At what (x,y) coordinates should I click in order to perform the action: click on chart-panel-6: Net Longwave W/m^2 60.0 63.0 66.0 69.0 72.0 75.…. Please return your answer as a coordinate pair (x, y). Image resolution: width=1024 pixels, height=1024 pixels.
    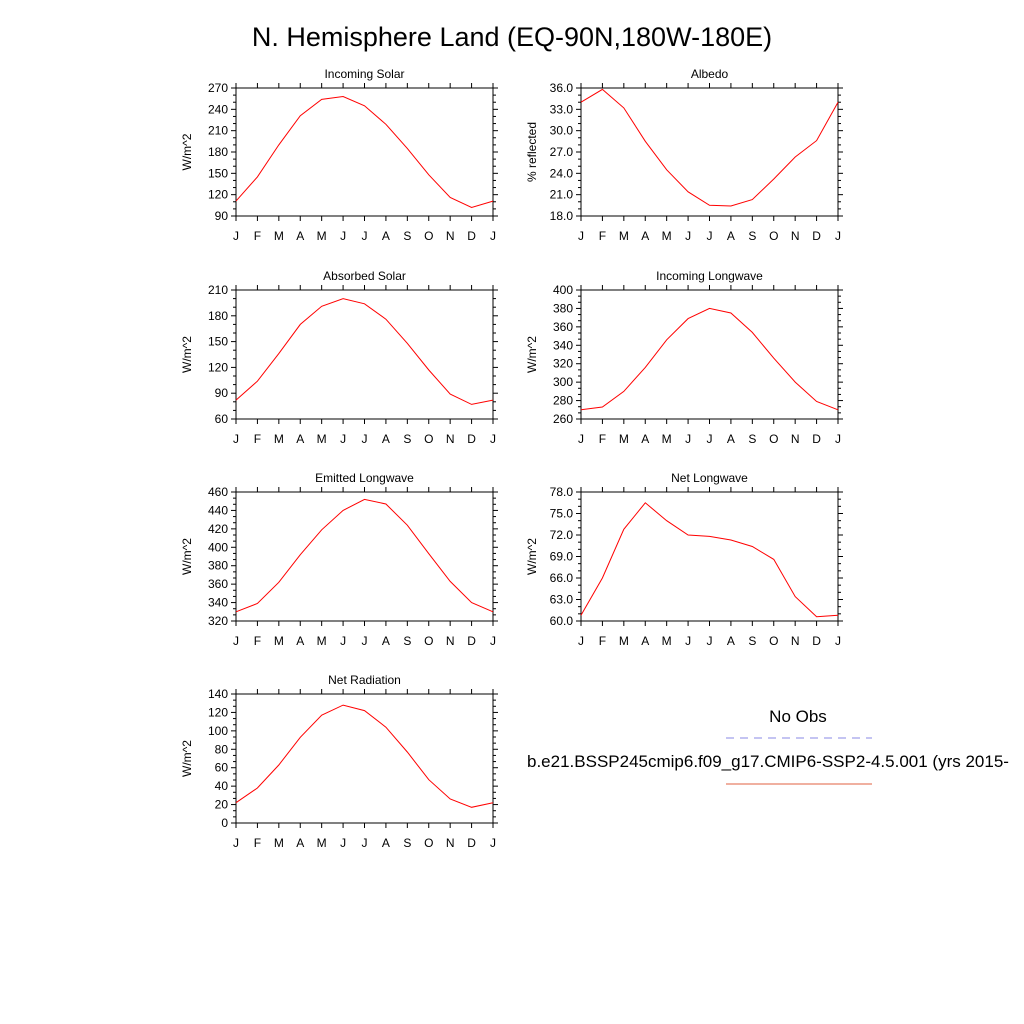
    Looking at the image, I should click on (684, 559).